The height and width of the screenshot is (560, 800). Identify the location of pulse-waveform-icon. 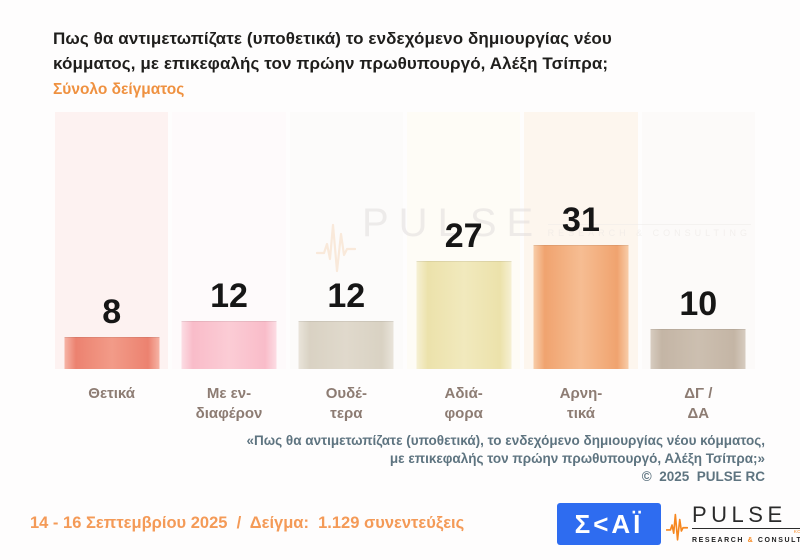
(677, 527).